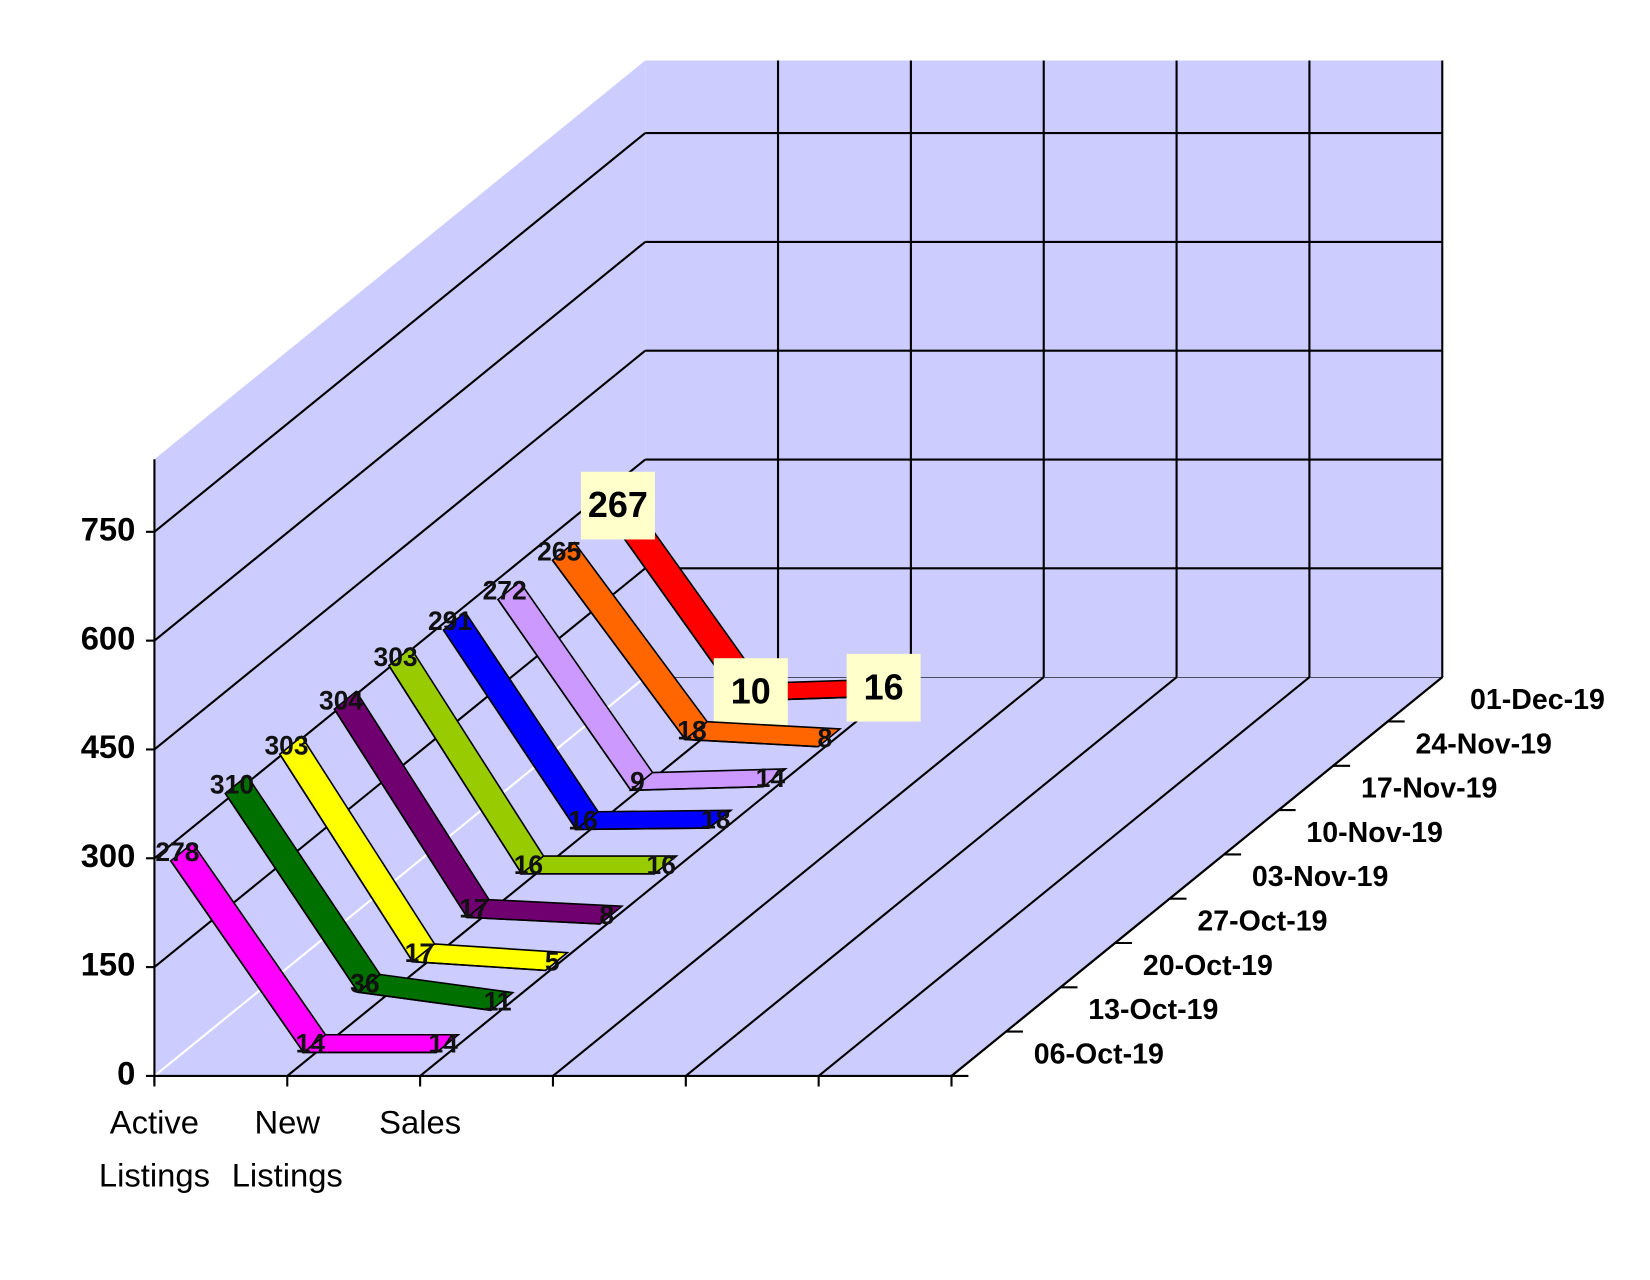 This screenshot has height=1280, width=1650. I want to click on series: 265 18 8, so click(690, 644).